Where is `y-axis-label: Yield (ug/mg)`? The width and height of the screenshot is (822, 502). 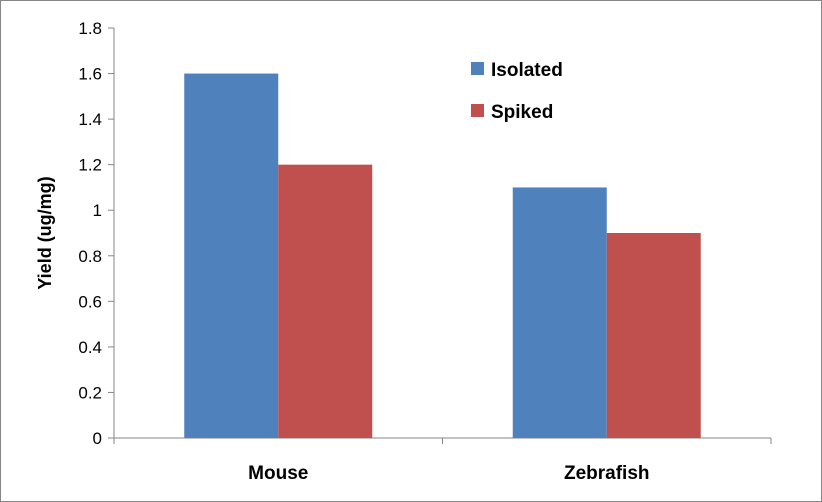 y-axis-label: Yield (ug/mg) is located at coordinates (45, 232).